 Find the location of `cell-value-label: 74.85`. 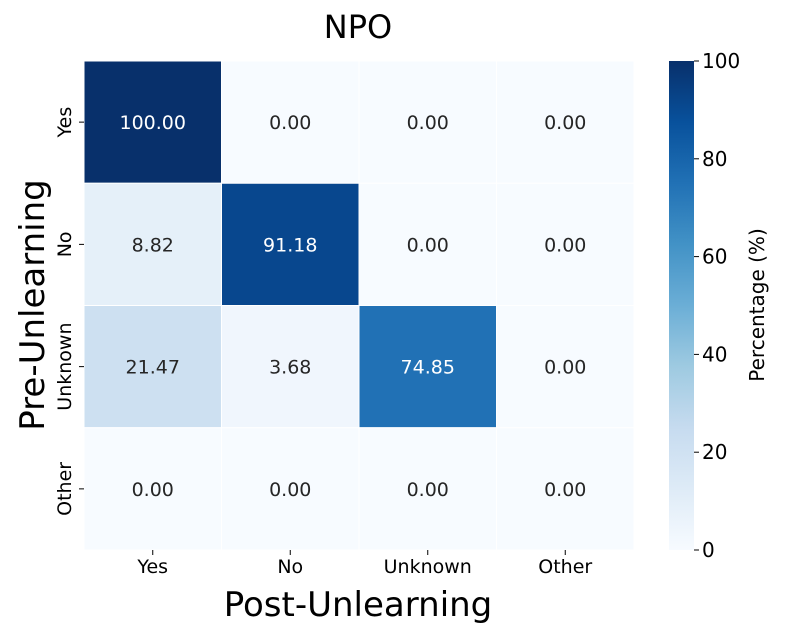

cell-value-label: 74.85 is located at coordinates (428, 368).